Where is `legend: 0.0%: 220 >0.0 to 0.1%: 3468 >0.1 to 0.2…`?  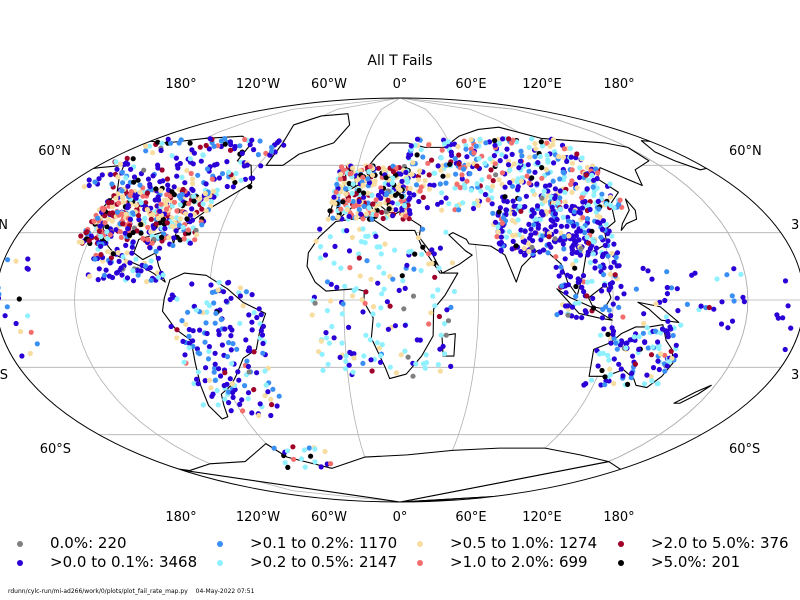 legend: 0.0%: 220 >0.0 to 0.1%: 3468 >0.1 to 0.2… is located at coordinates (406, 554).